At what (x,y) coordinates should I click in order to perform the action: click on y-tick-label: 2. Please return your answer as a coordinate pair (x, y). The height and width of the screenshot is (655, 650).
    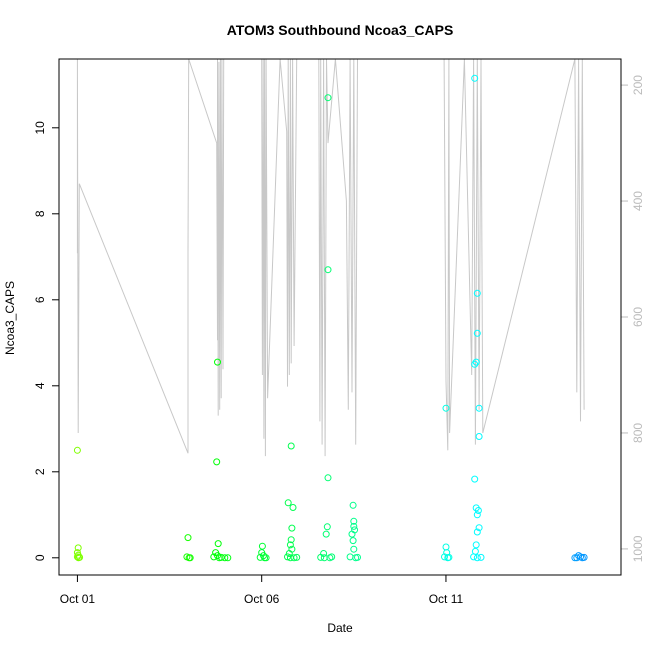
    Looking at the image, I should click on (40, 471).